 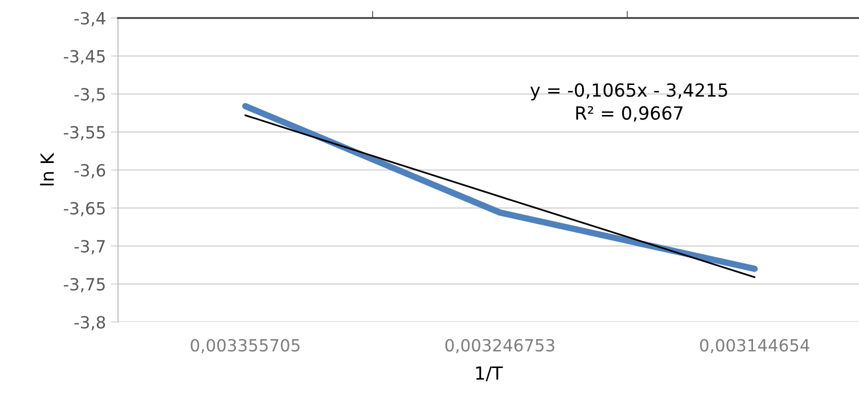 What do you see at coordinates (629, 91) in the screenshot?
I see `annotation: y = -0,1065x - 3,4215` at bounding box center [629, 91].